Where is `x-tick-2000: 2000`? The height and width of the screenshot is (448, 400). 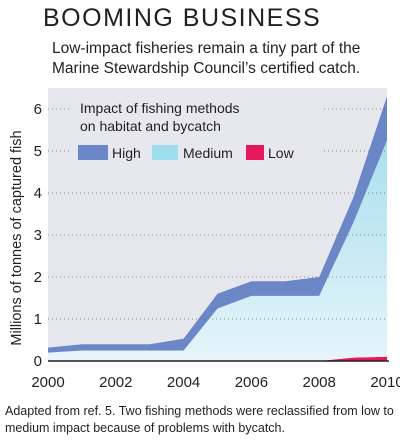 x-tick-2000: 2000 is located at coordinates (47, 382).